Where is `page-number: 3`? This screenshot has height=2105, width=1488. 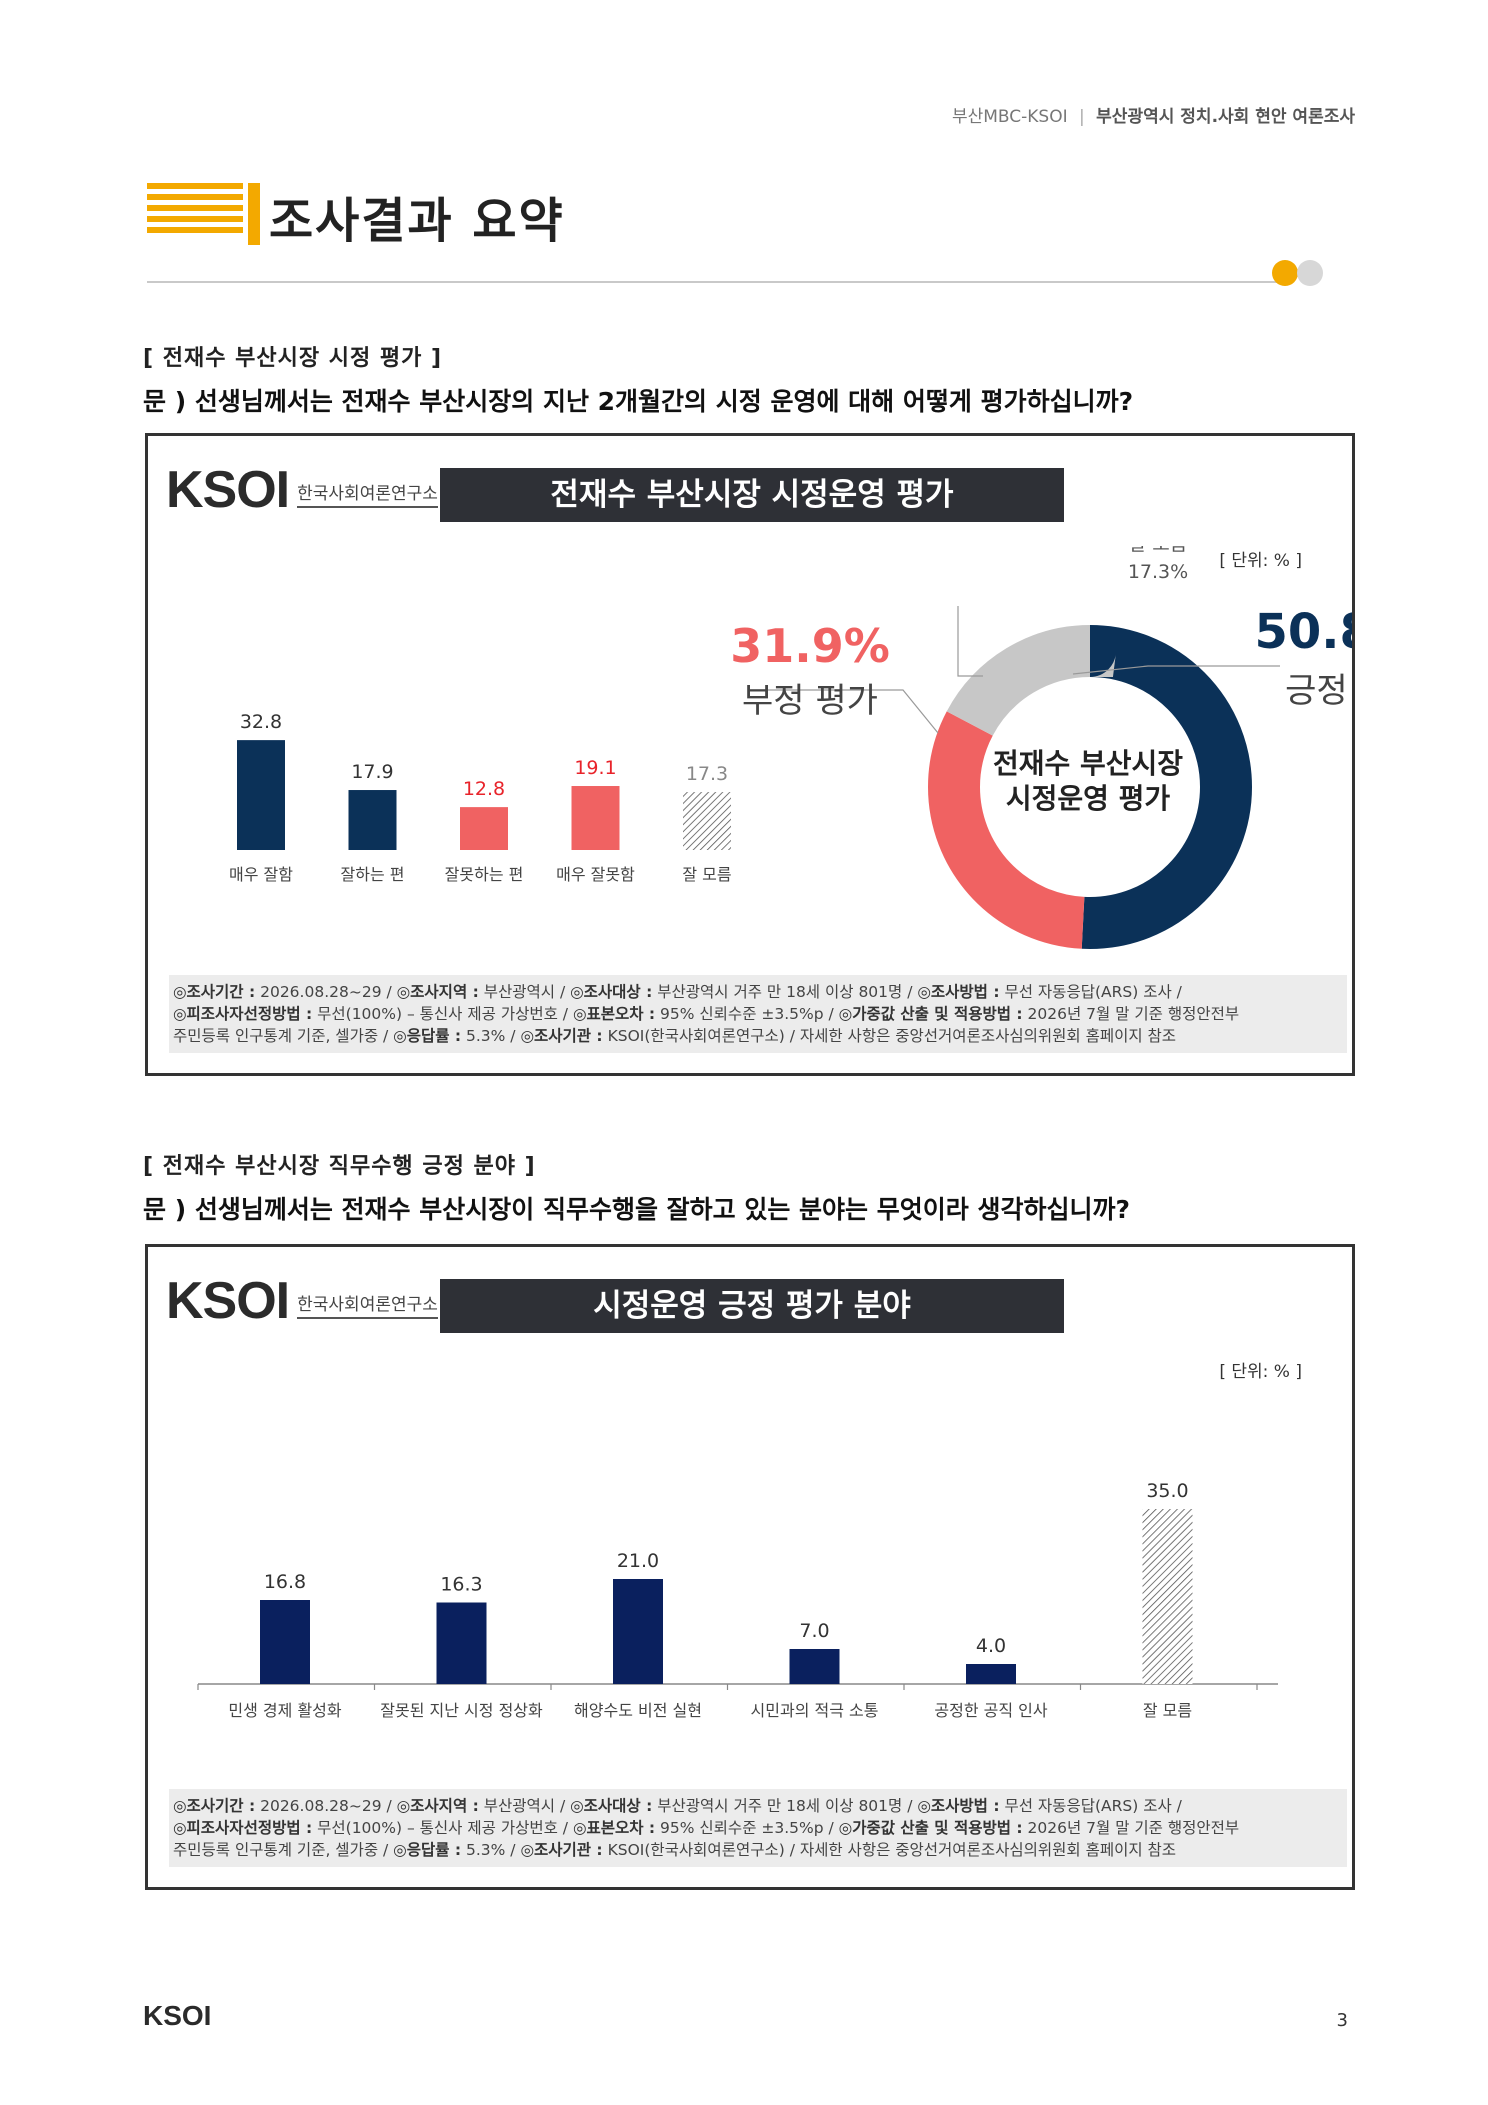 page-number: 3 is located at coordinates (1342, 2020).